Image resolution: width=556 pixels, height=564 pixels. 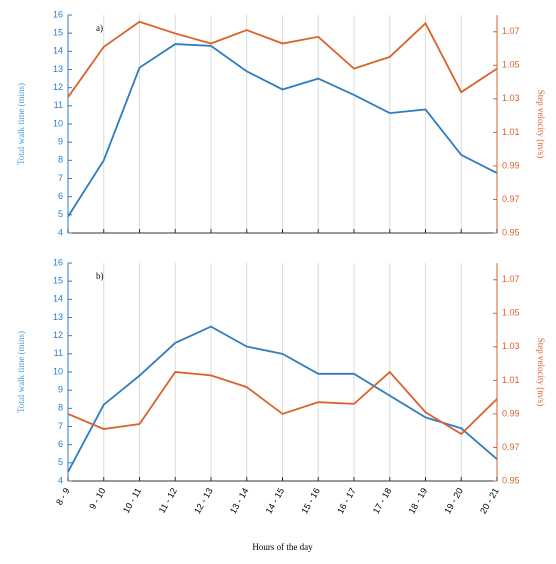 What do you see at coordinates (203, 500) in the screenshot?
I see `x-tick-label: 12 - 13` at bounding box center [203, 500].